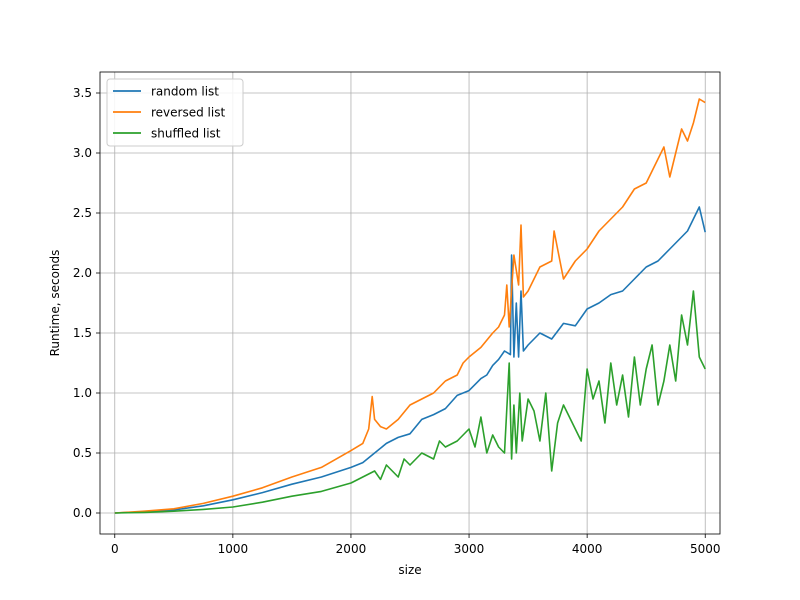 This screenshot has width=800, height=600. I want to click on legend-label-2: shuffled list, so click(186, 134).